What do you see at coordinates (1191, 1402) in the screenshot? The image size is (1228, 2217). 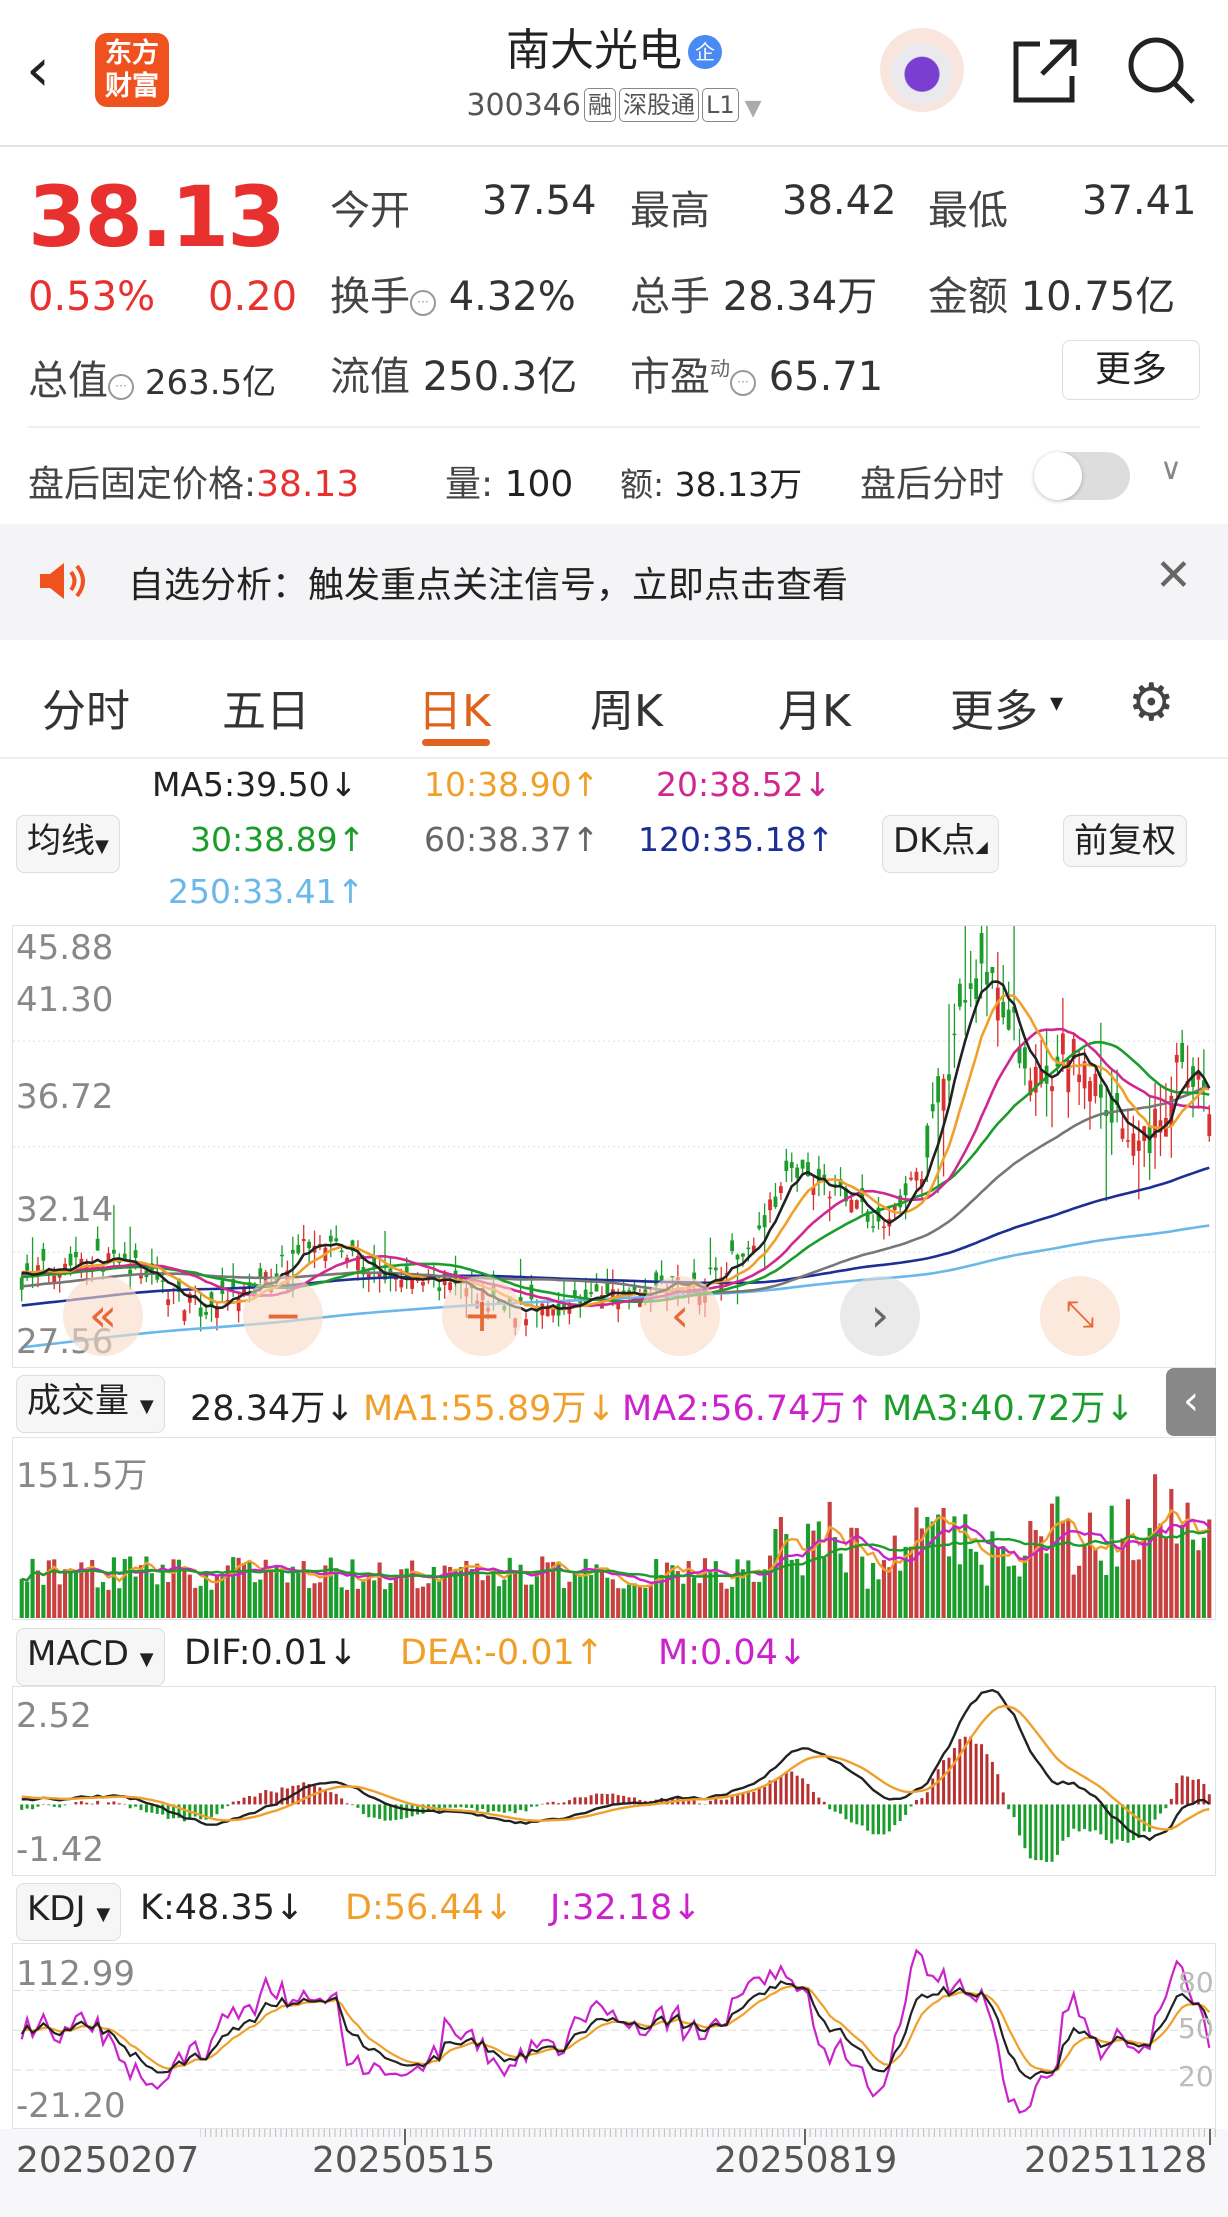 I see `collapse-panel-button: ‹` at bounding box center [1191, 1402].